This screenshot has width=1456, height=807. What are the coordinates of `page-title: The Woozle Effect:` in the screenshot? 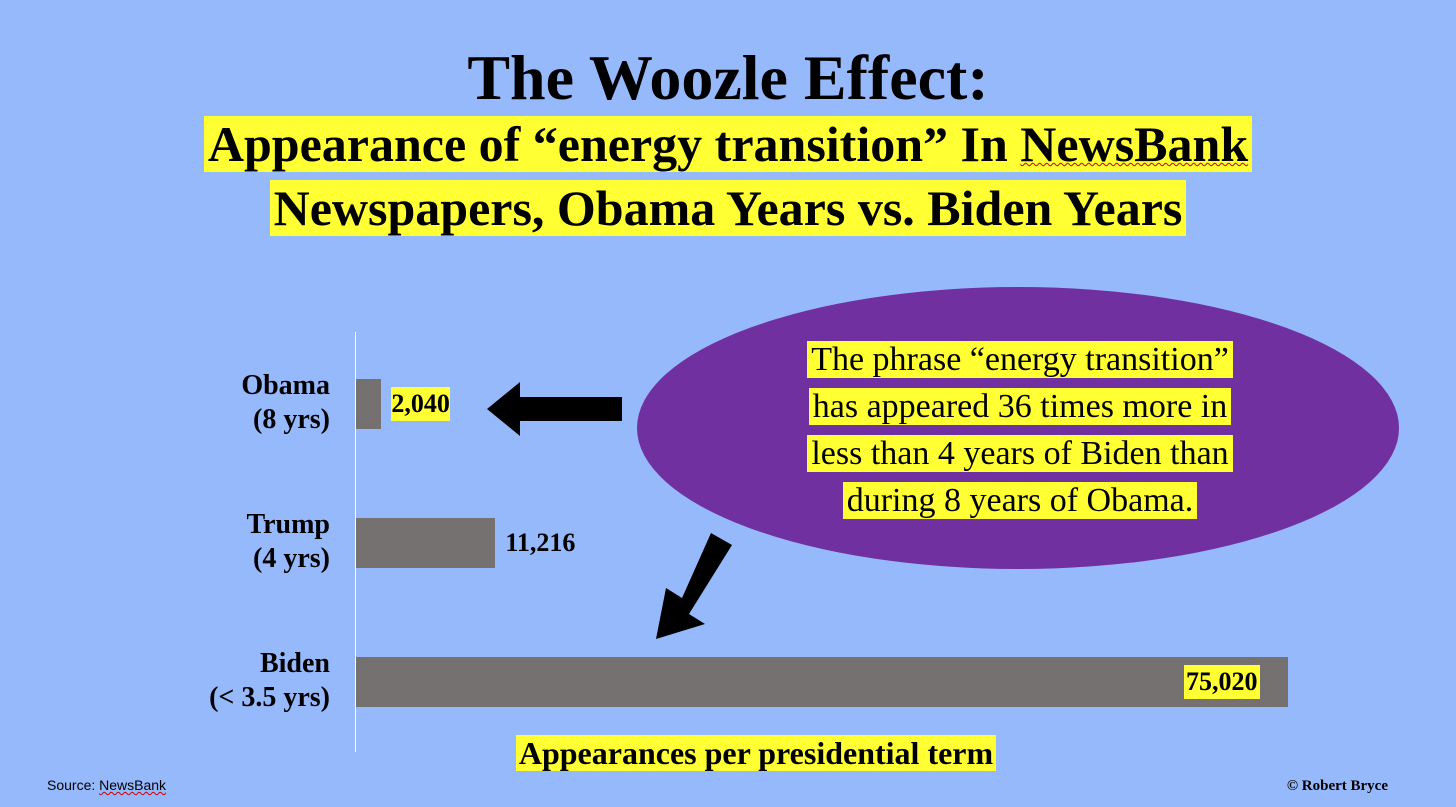 It's located at (728, 77).